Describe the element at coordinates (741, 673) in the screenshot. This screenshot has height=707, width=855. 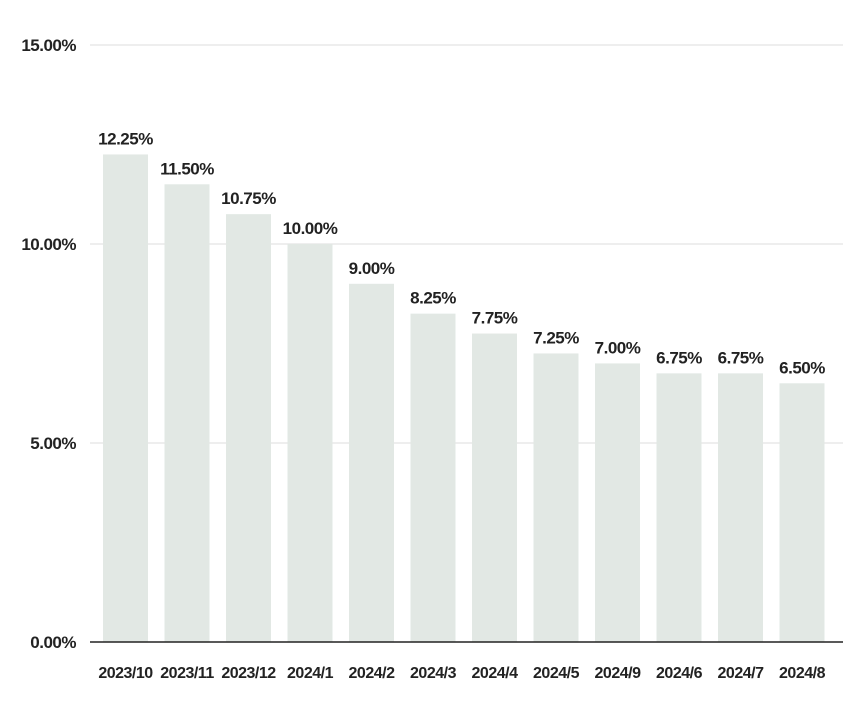
I see `x-tick-label: 2024/7` at that location.